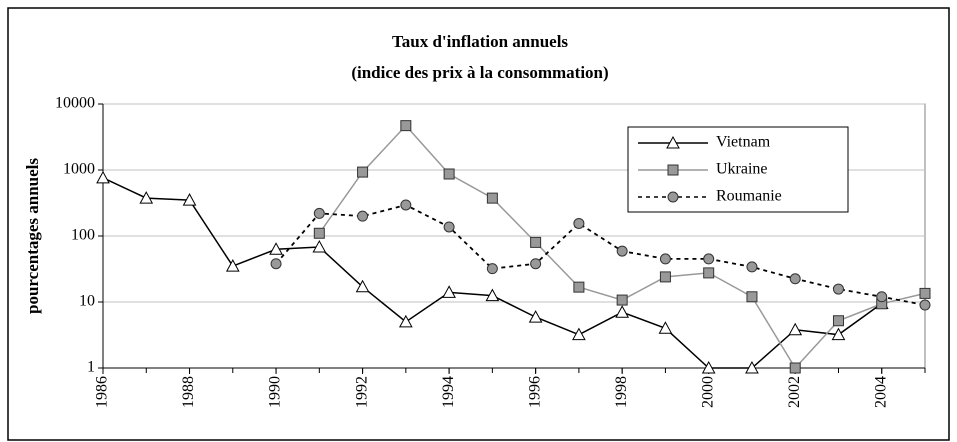  I want to click on y-tick-label: 10, so click(87, 301).